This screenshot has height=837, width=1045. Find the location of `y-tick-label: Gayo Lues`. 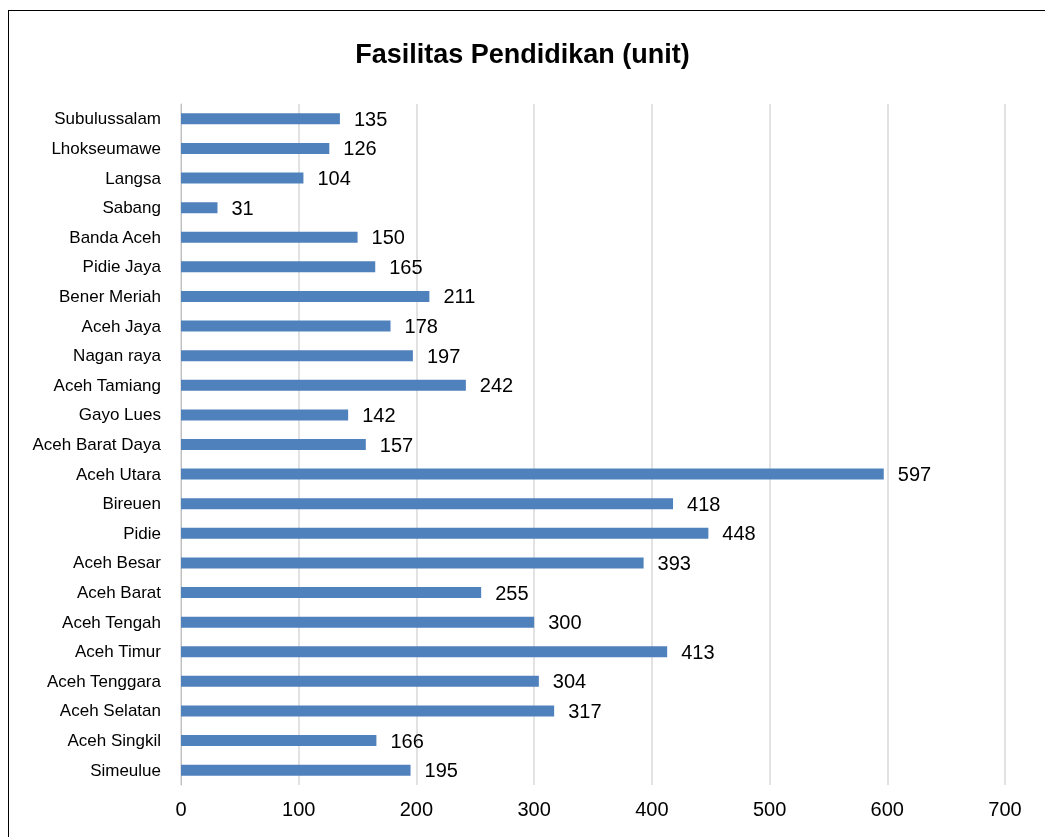

y-tick-label: Gayo Lues is located at coordinates (119, 415).